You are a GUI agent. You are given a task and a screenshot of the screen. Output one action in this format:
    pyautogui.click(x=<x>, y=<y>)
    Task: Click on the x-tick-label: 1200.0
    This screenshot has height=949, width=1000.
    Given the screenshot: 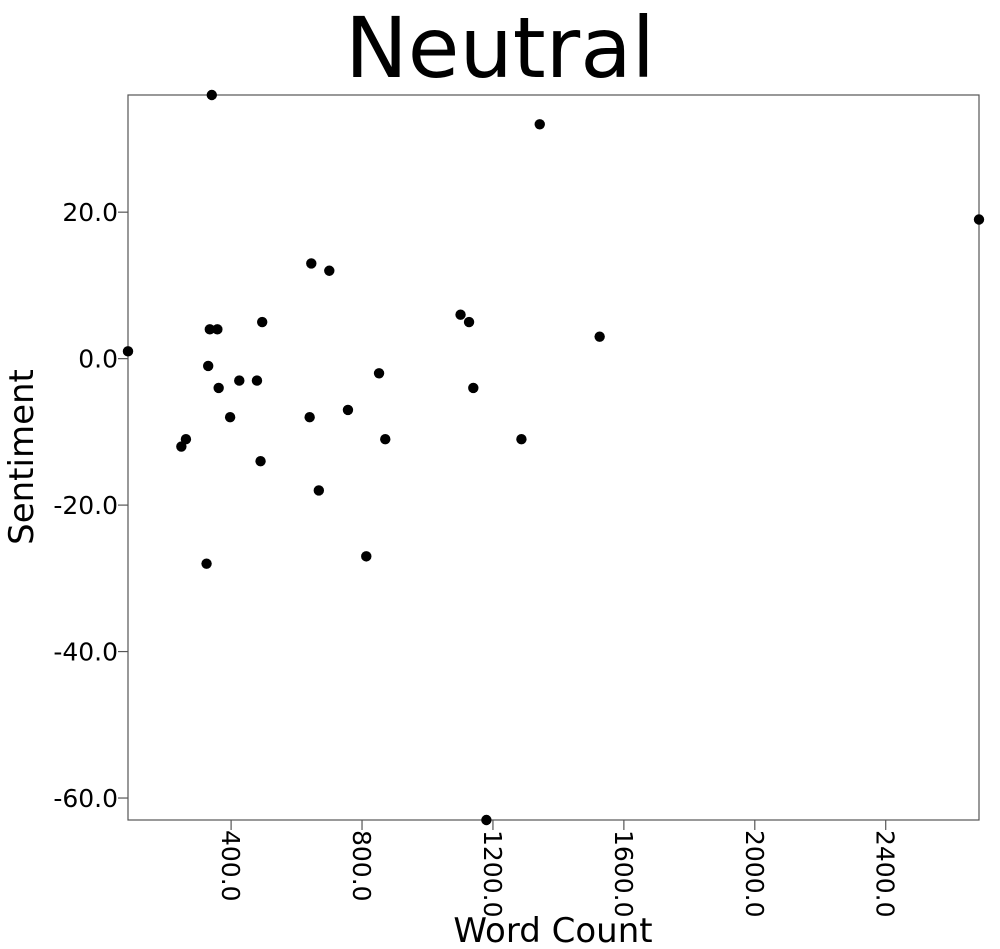 What is the action you would take?
    pyautogui.click(x=492, y=873)
    